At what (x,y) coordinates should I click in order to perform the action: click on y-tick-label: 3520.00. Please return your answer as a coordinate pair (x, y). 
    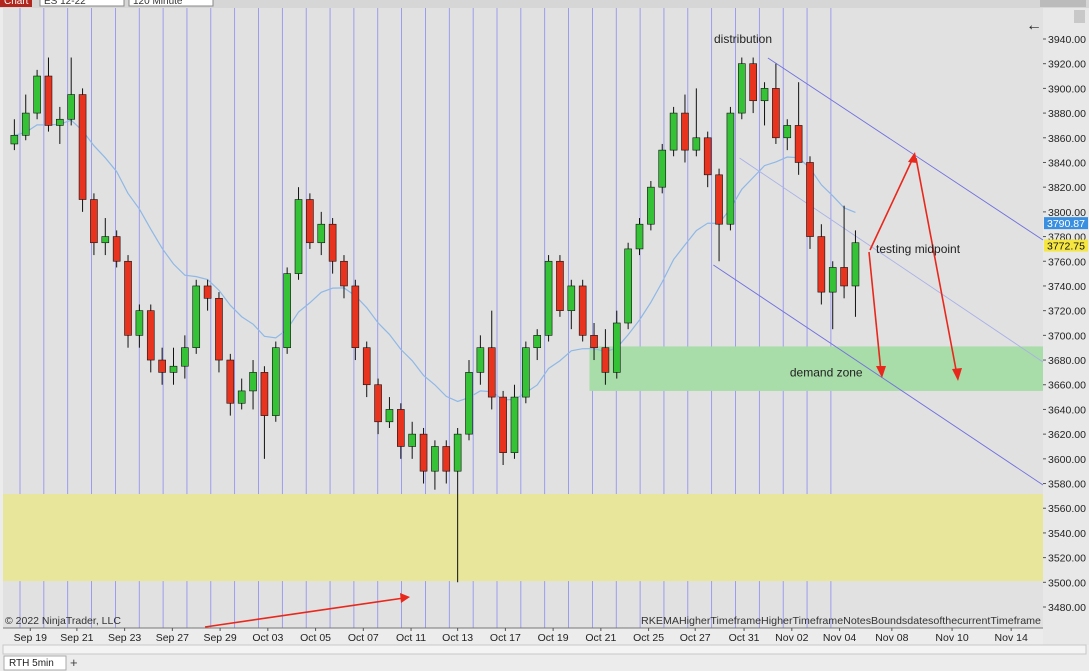
    Looking at the image, I should click on (1067, 559).